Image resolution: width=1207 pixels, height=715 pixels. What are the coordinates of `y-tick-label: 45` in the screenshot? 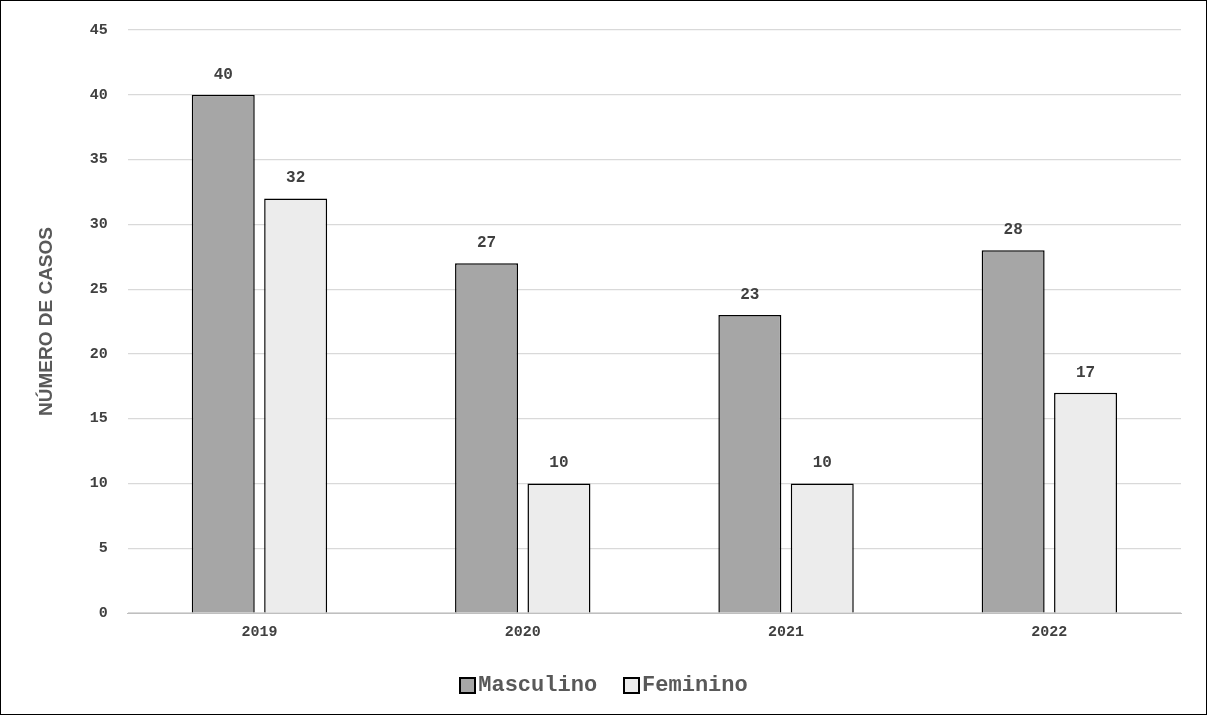 It's located at (98, 30).